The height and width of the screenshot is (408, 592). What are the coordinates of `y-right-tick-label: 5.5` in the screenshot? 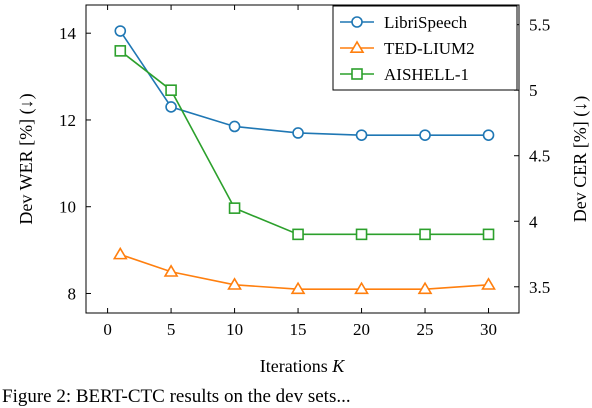 It's located at (539, 25).